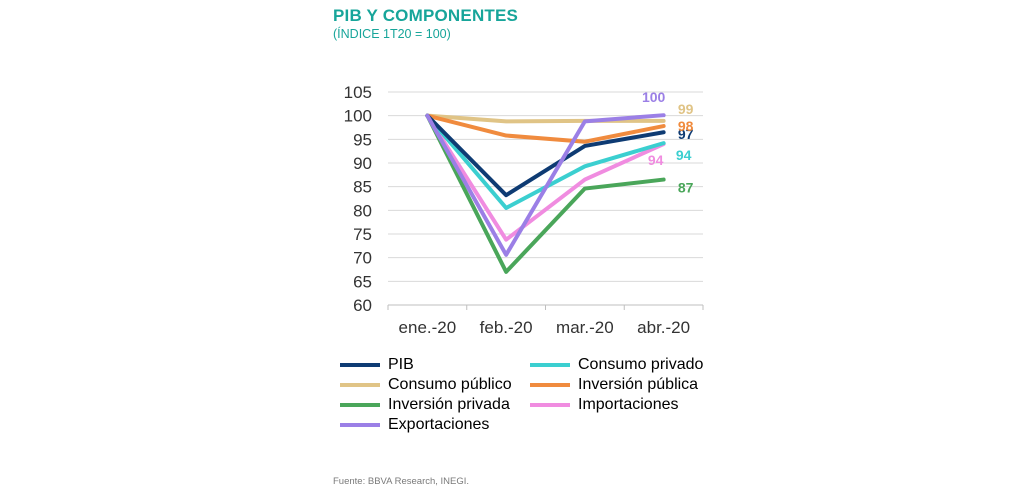 This screenshot has width=1024, height=493. I want to click on legend-item: Exportaciones, so click(414, 425).